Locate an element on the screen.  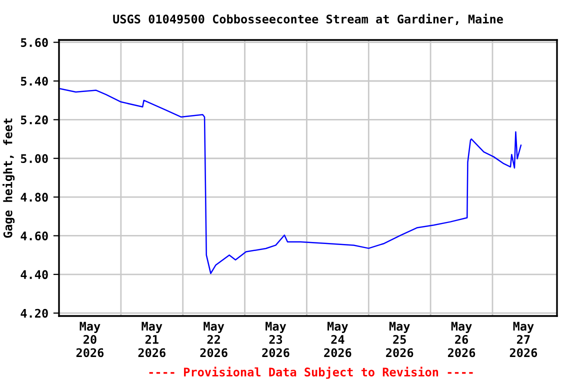
chart-title: USGS 01049500 Cobbosseecontee Stream at Gardiner, Maine is located at coordinates (308, 19).